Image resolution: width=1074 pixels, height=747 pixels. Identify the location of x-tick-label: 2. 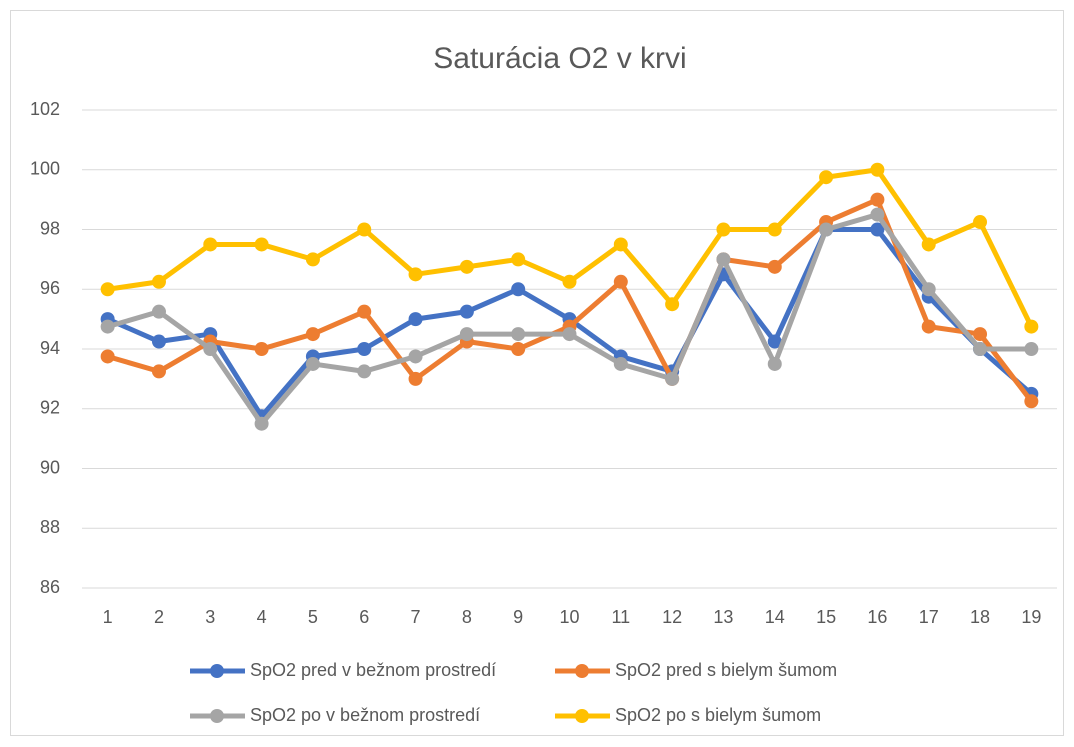
(159, 617).